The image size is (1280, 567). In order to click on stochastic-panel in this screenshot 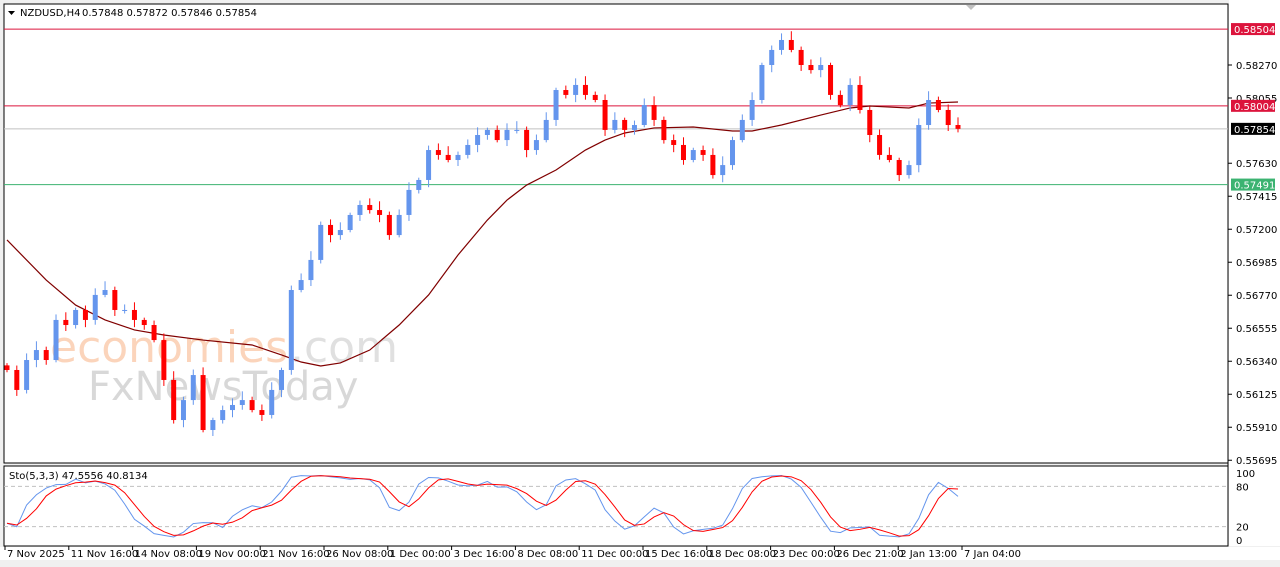, I will do `click(616, 506)`.